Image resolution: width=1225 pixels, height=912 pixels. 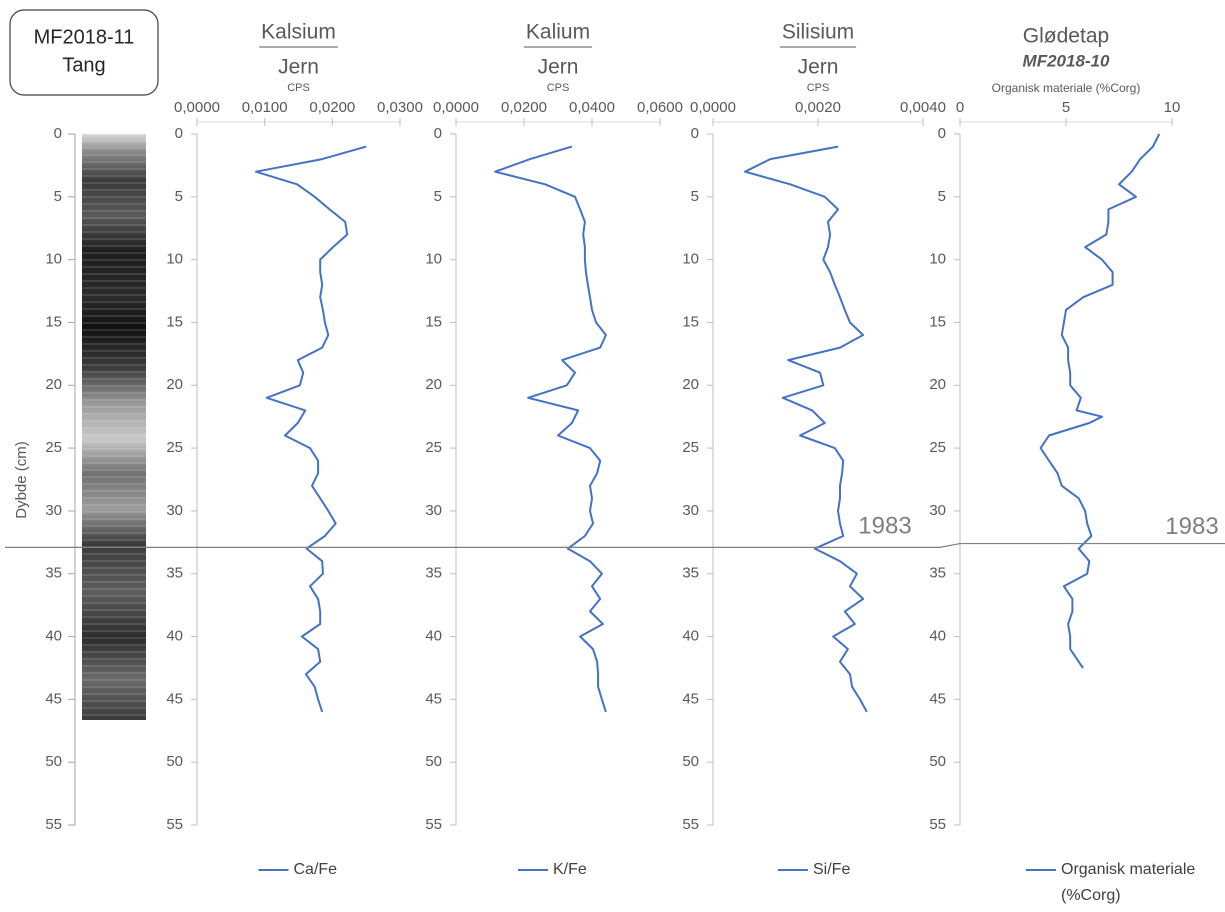 What do you see at coordinates (592, 107) in the screenshot?
I see `x-tick-label: 0,0400` at bounding box center [592, 107].